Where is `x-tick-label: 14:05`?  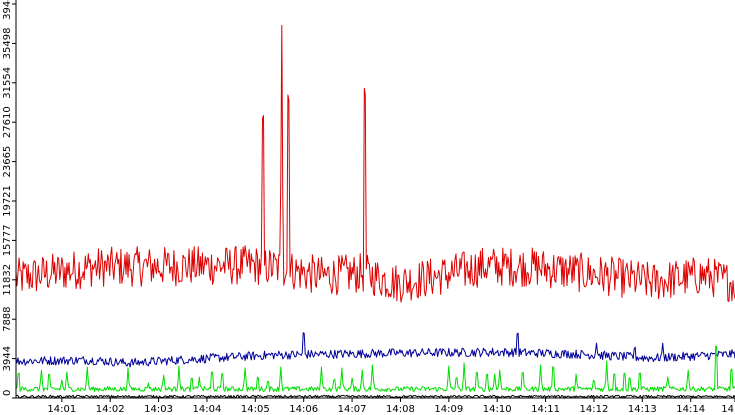 x-tick-label: 14:05 is located at coordinates (255, 409).